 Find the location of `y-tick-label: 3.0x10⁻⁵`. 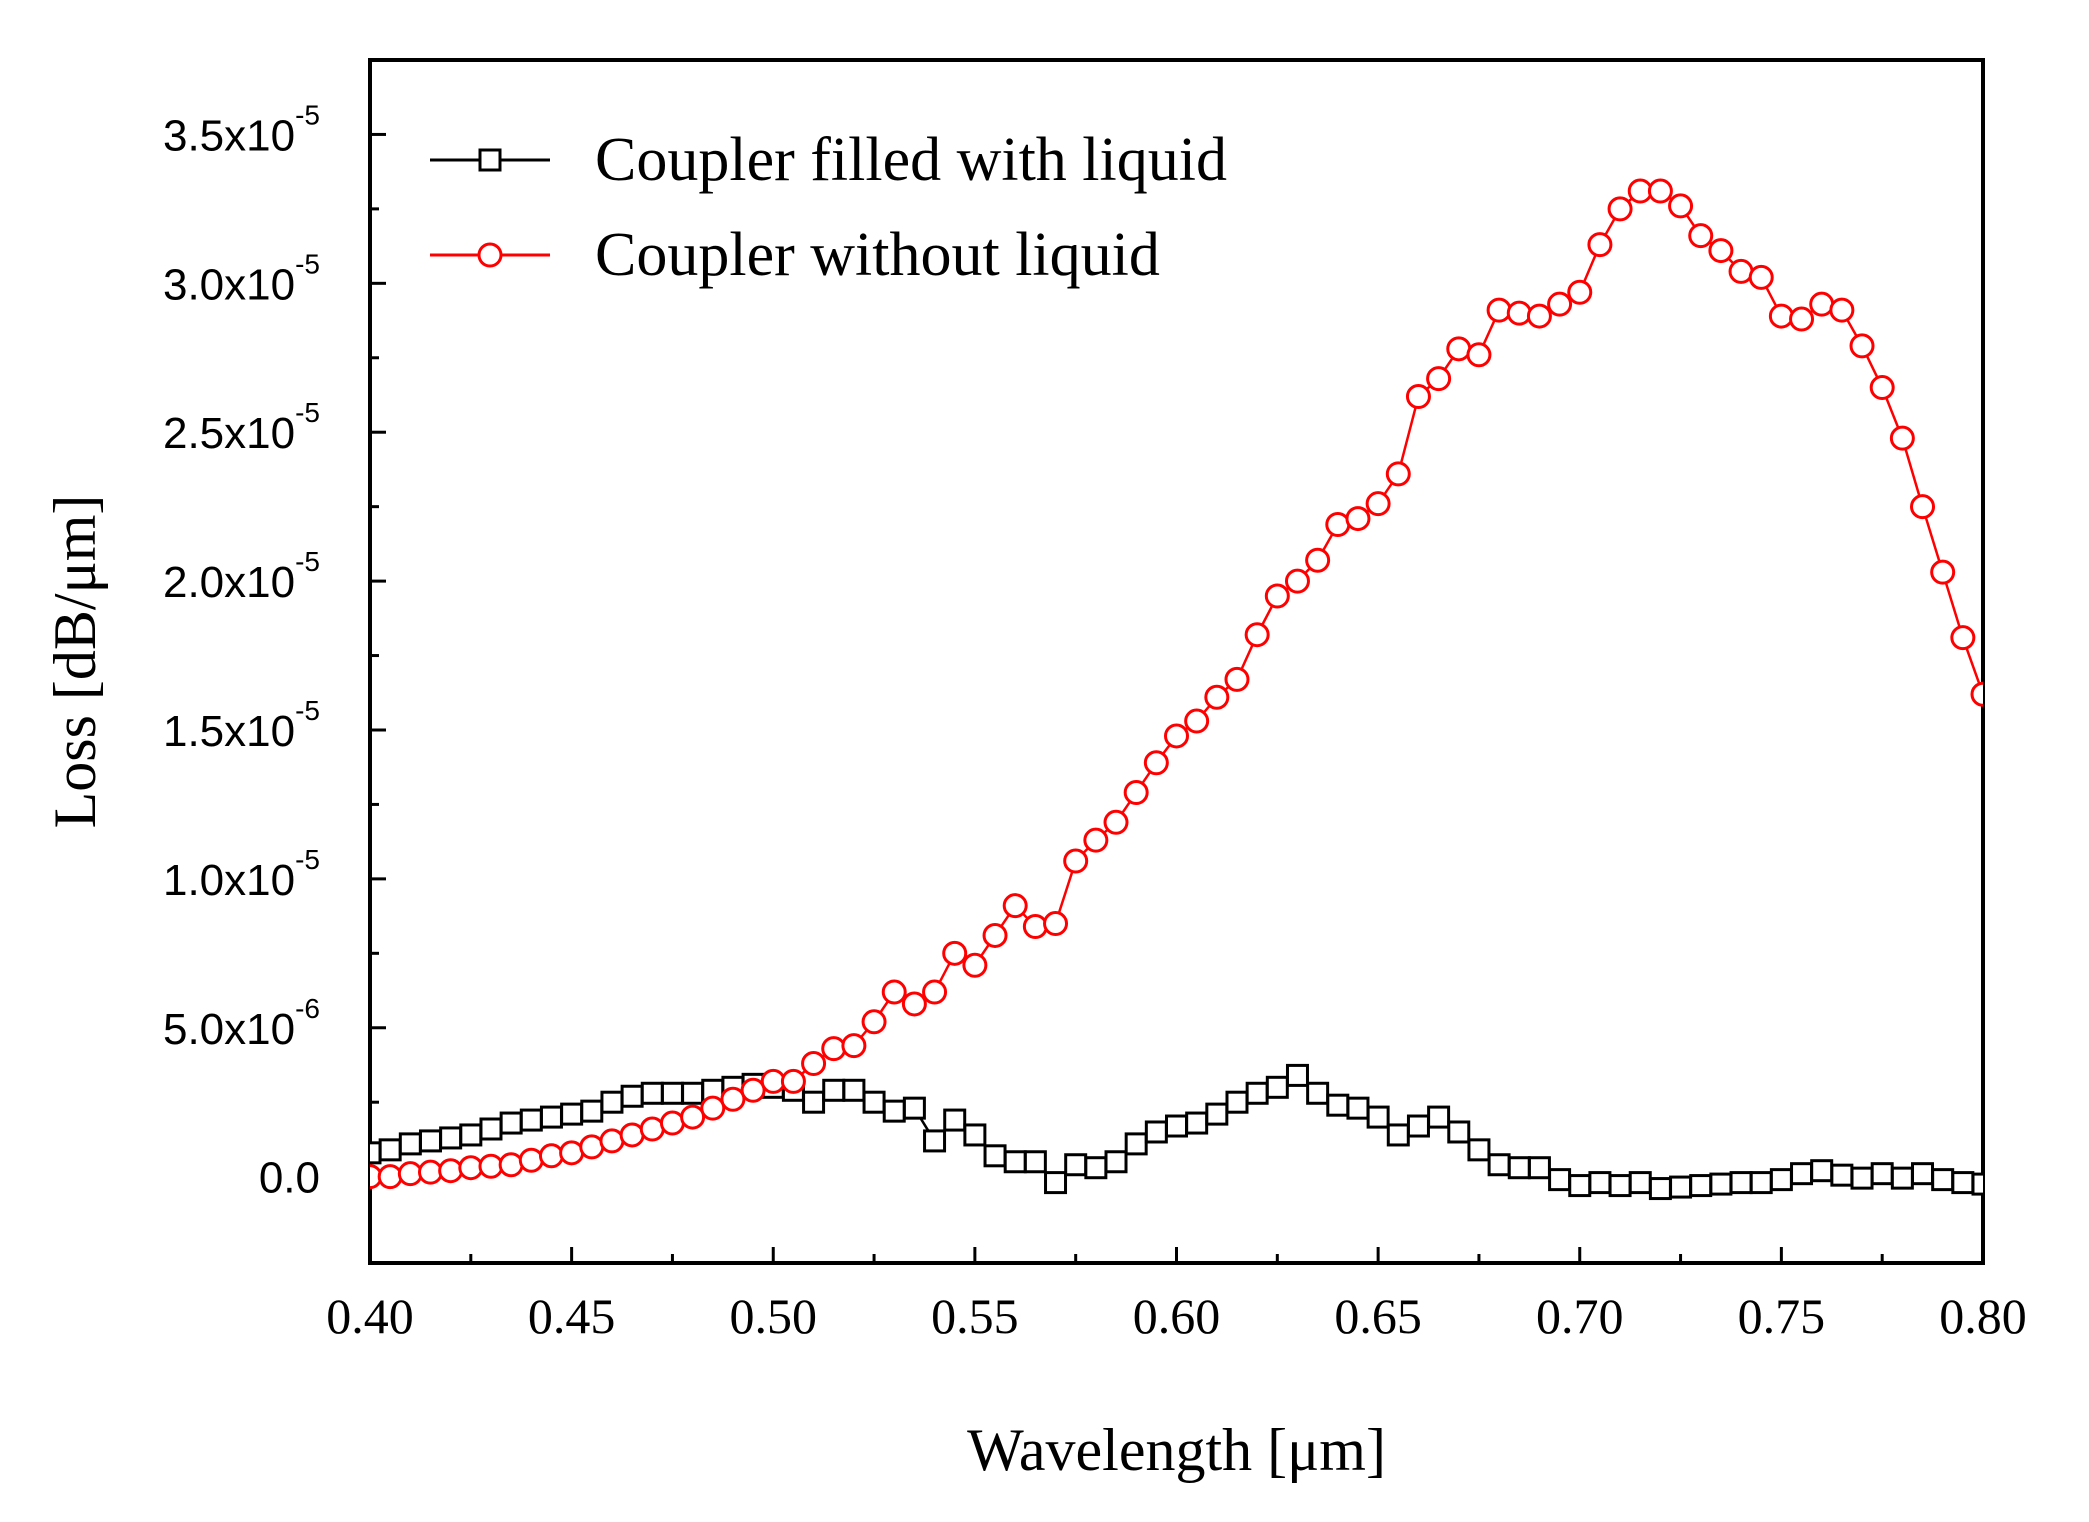

y-tick-label: 3.0x10⁻⁵ is located at coordinates (241, 278).